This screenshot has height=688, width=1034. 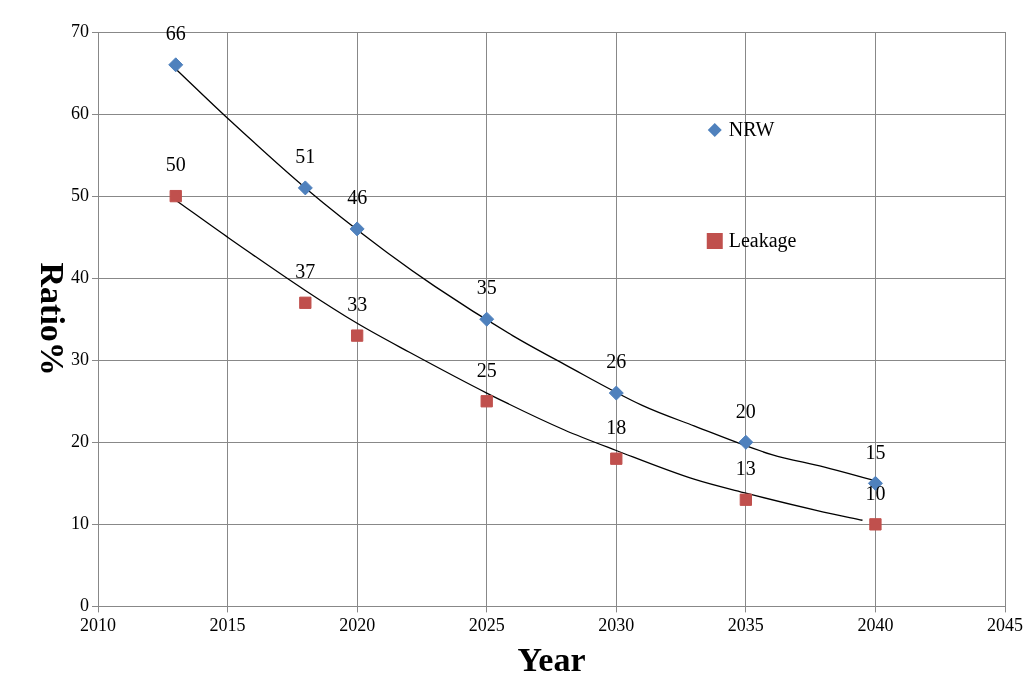 I want to click on data-label: 50, so click(x=175, y=164).